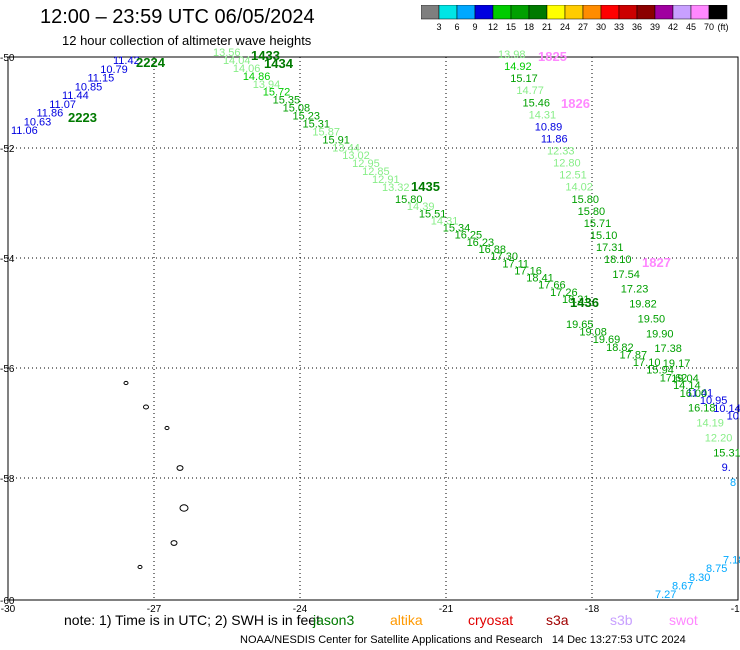 This screenshot has height=650, width=740. What do you see at coordinates (386, 180) in the screenshot?
I see `wave-height-label: 12.91` at bounding box center [386, 180].